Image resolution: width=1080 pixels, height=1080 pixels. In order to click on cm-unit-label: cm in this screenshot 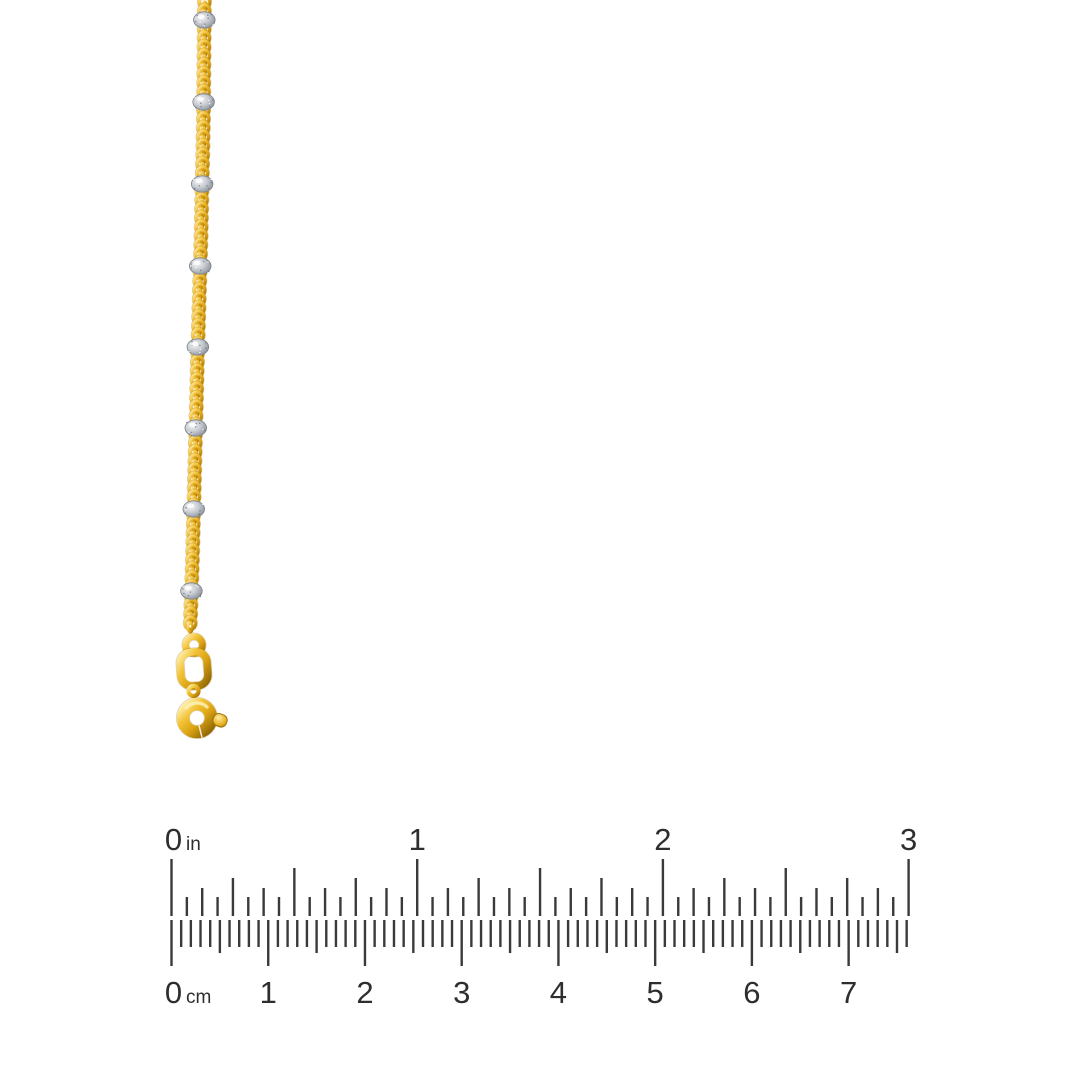, I will do `click(198, 997)`.